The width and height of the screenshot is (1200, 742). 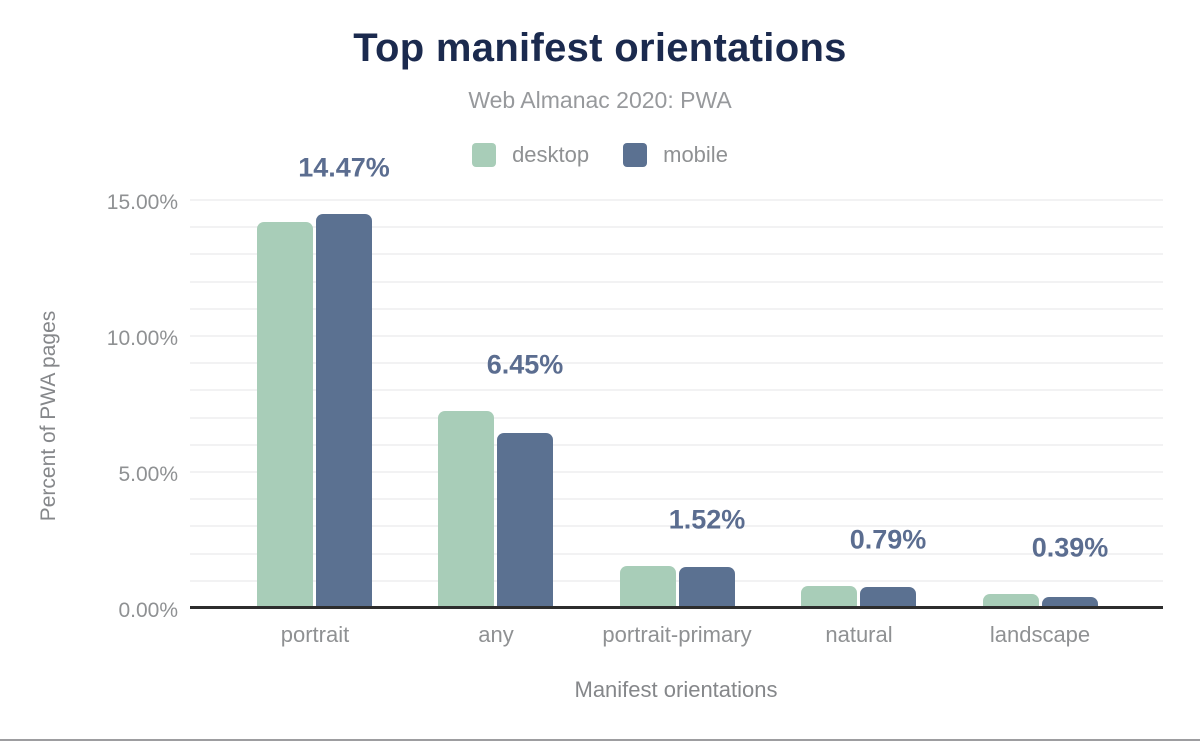 What do you see at coordinates (1040, 634) in the screenshot?
I see `x-tick-label-landscape: landscape` at bounding box center [1040, 634].